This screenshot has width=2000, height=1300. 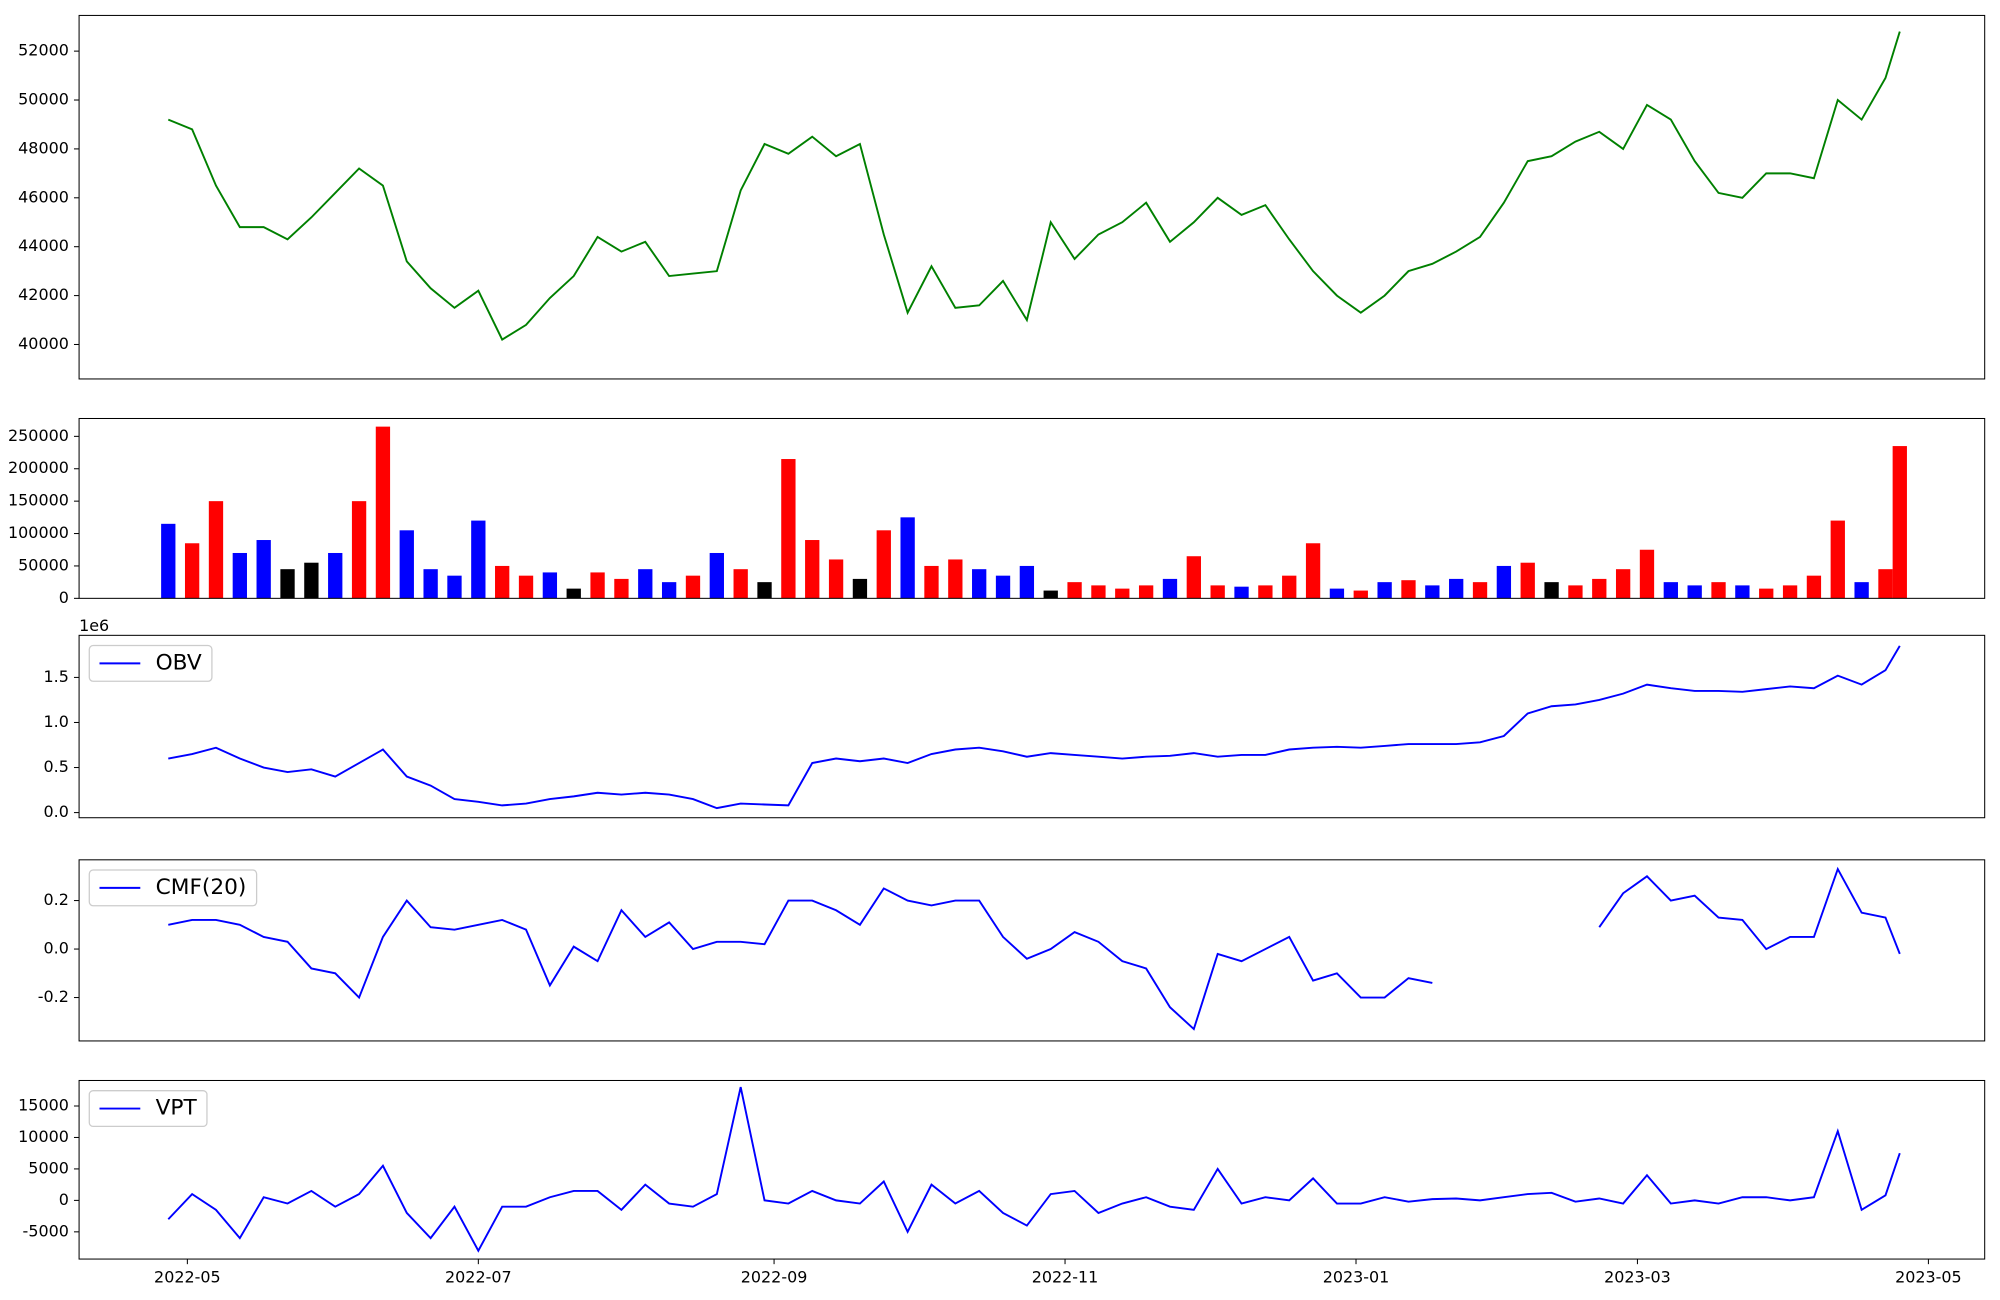 What do you see at coordinates (56, 811) in the screenshot?
I see `y-tick-label: 0.0` at bounding box center [56, 811].